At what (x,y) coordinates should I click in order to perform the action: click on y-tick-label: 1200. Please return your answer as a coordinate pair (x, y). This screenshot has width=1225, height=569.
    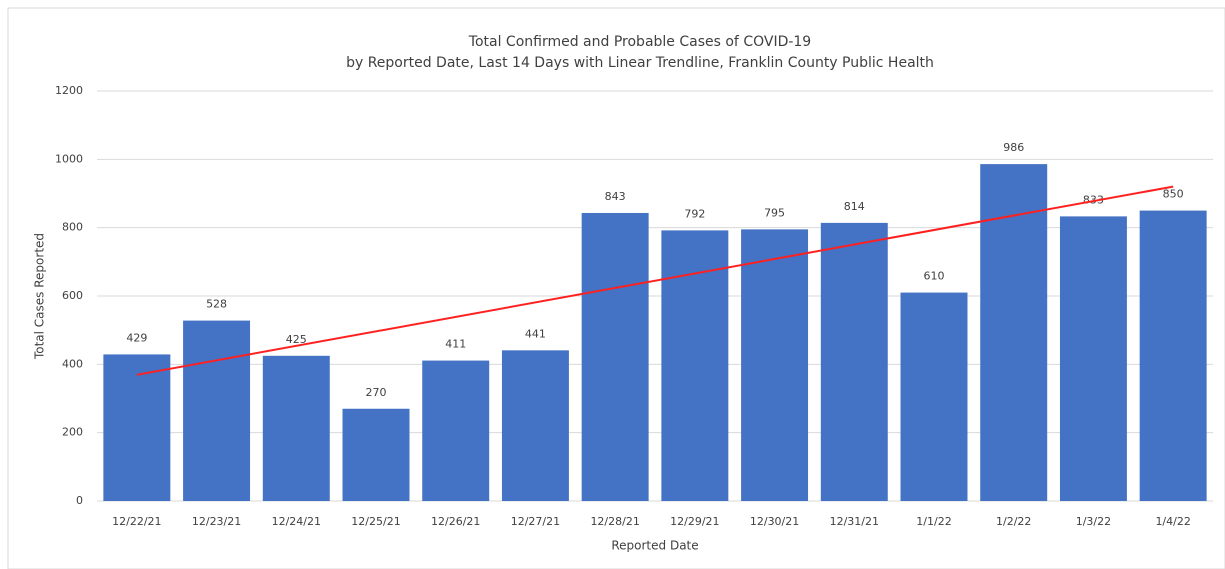
    Looking at the image, I should click on (69, 90).